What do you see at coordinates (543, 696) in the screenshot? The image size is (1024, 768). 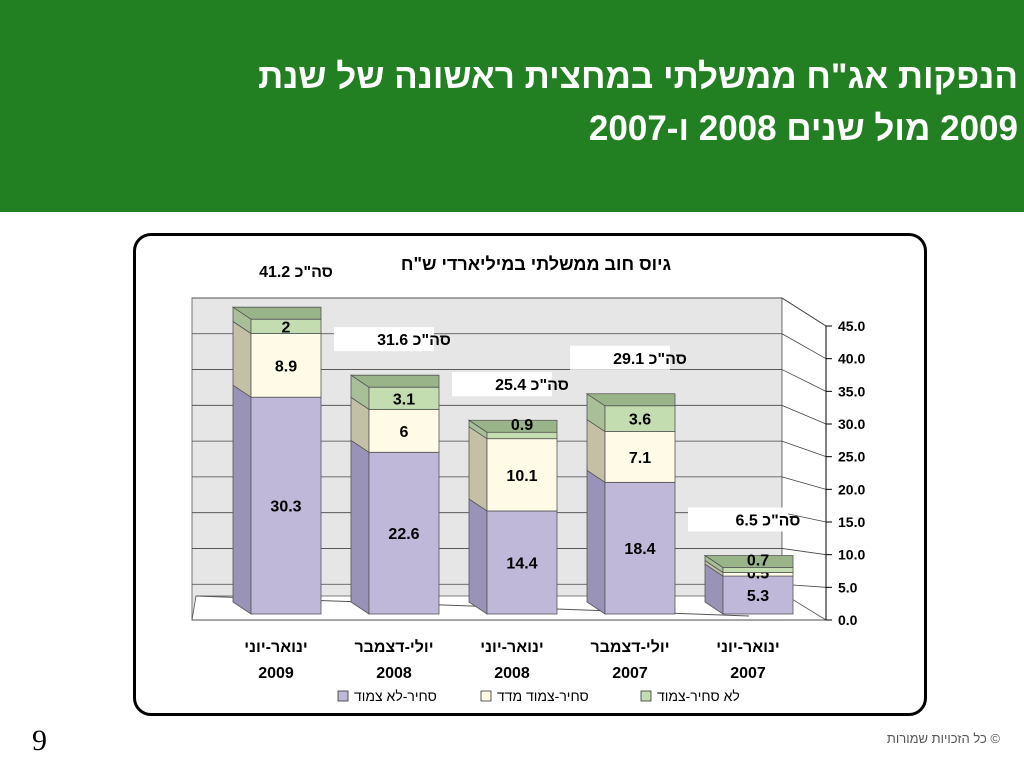 I see `legend-label: סחיר-צמוד מדד` at bounding box center [543, 696].